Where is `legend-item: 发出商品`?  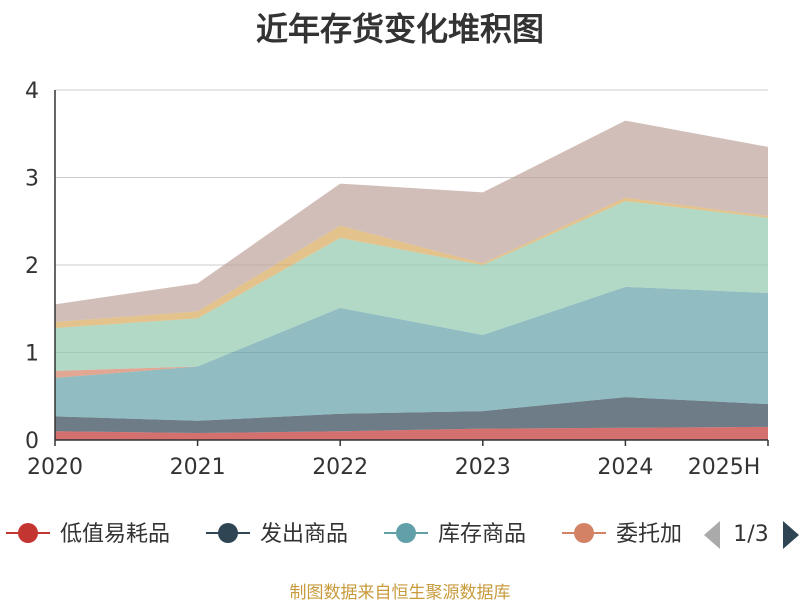 legend-item: 发出商品 is located at coordinates (277, 534).